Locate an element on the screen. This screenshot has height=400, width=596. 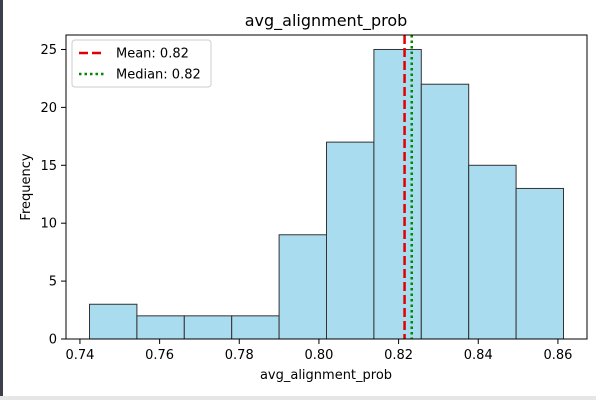
x-tick-label: 0.82 is located at coordinates (398, 355).